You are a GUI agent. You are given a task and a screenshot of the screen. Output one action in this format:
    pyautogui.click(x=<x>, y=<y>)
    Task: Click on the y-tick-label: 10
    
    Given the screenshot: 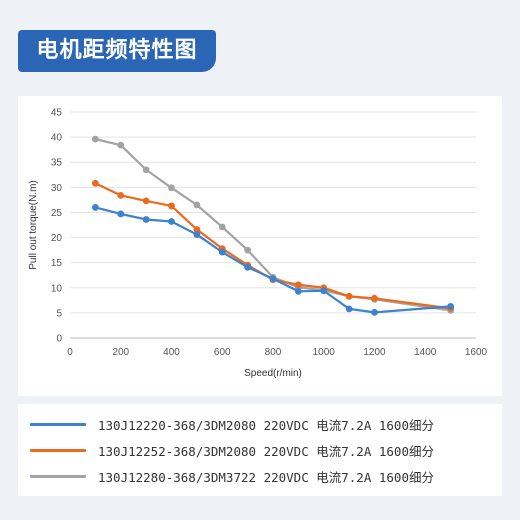 What is the action you would take?
    pyautogui.click(x=57, y=288)
    